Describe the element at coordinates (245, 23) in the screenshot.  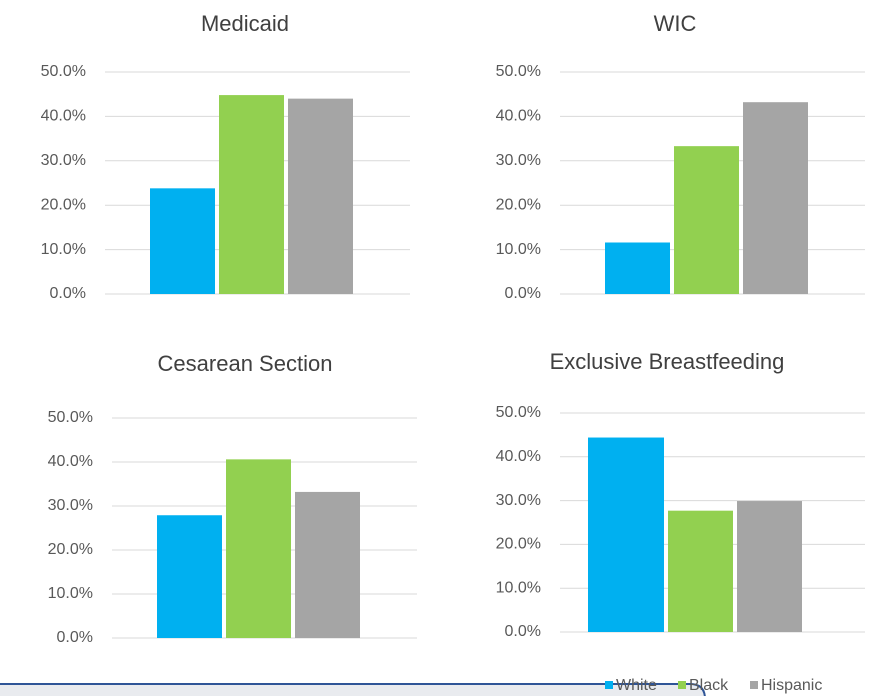
I see `chart-title: Medicaid` at that location.